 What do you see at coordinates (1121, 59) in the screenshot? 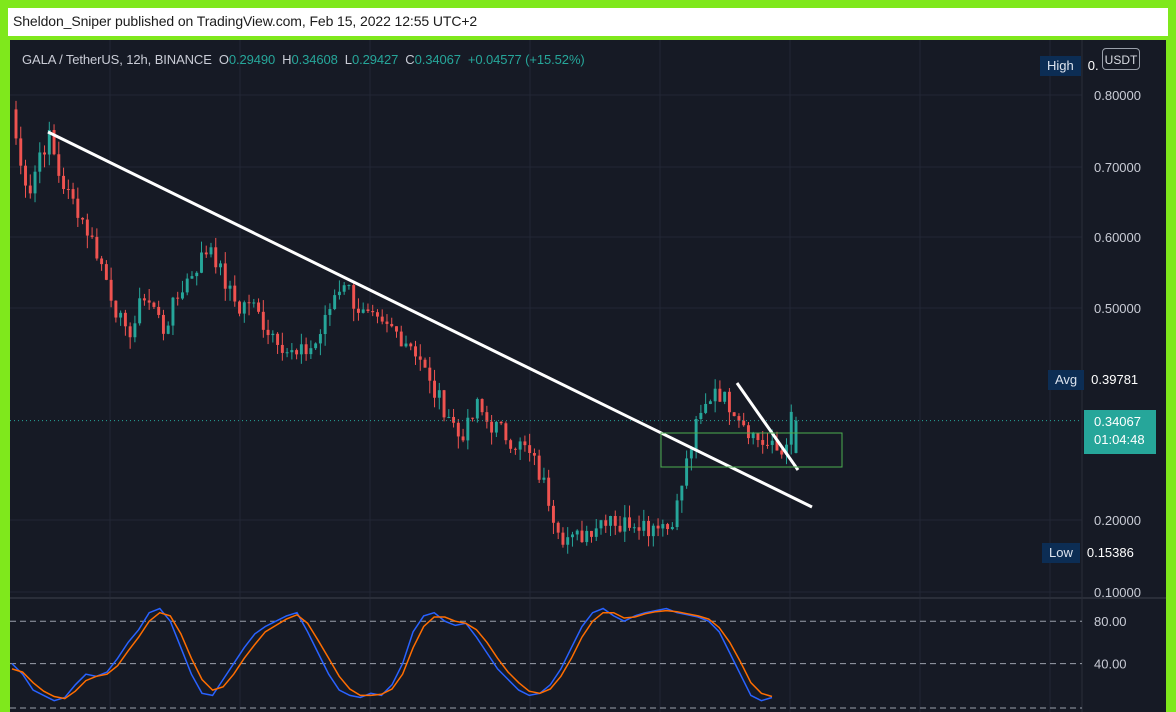
I see `currency-button: USDT` at bounding box center [1121, 59].